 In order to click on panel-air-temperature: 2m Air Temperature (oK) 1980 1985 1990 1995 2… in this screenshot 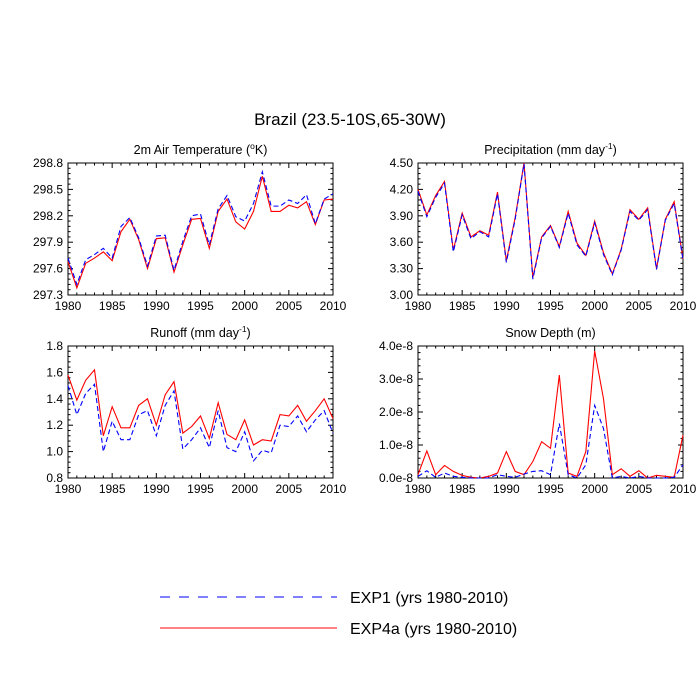, I will do `click(190, 227)`.